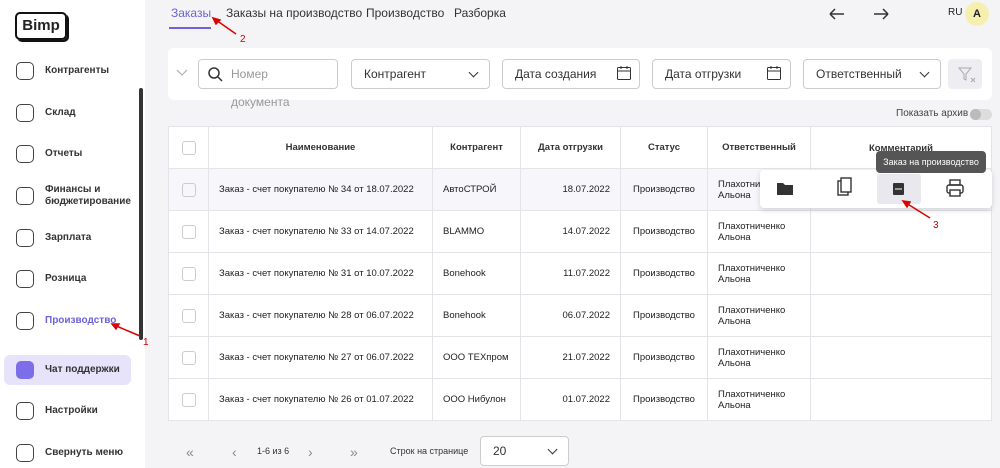  Describe the element at coordinates (234, 452) in the screenshot. I see `prev-page: ‹` at that location.